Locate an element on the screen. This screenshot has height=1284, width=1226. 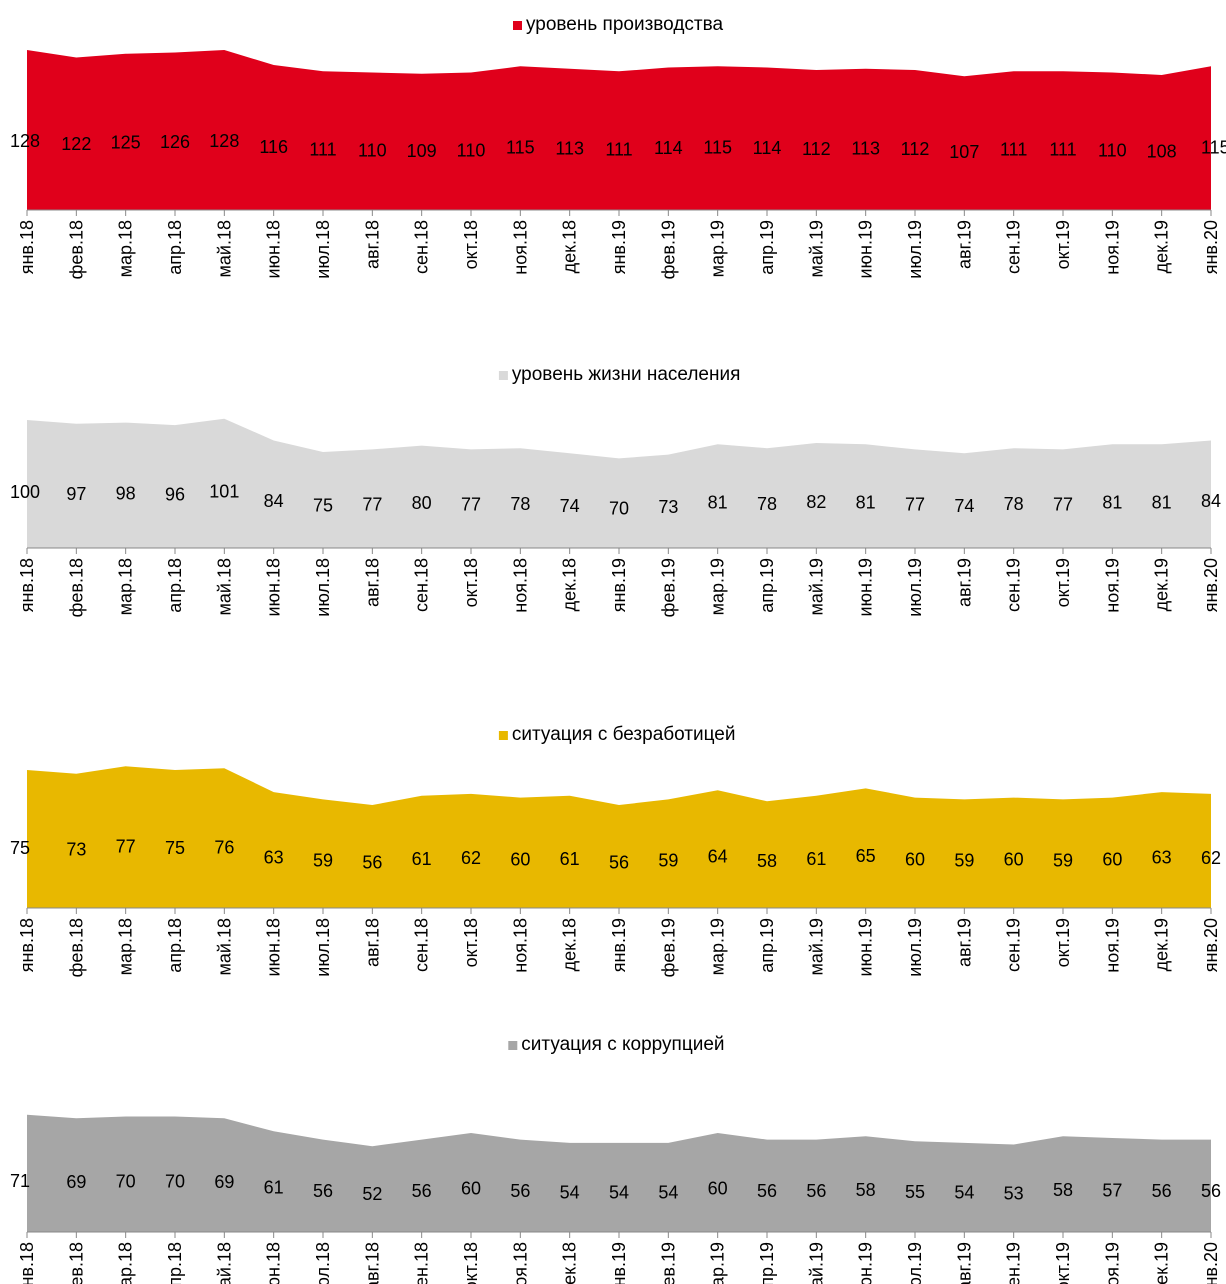
x-tick-label: июн.19 is located at coordinates (866, 587).